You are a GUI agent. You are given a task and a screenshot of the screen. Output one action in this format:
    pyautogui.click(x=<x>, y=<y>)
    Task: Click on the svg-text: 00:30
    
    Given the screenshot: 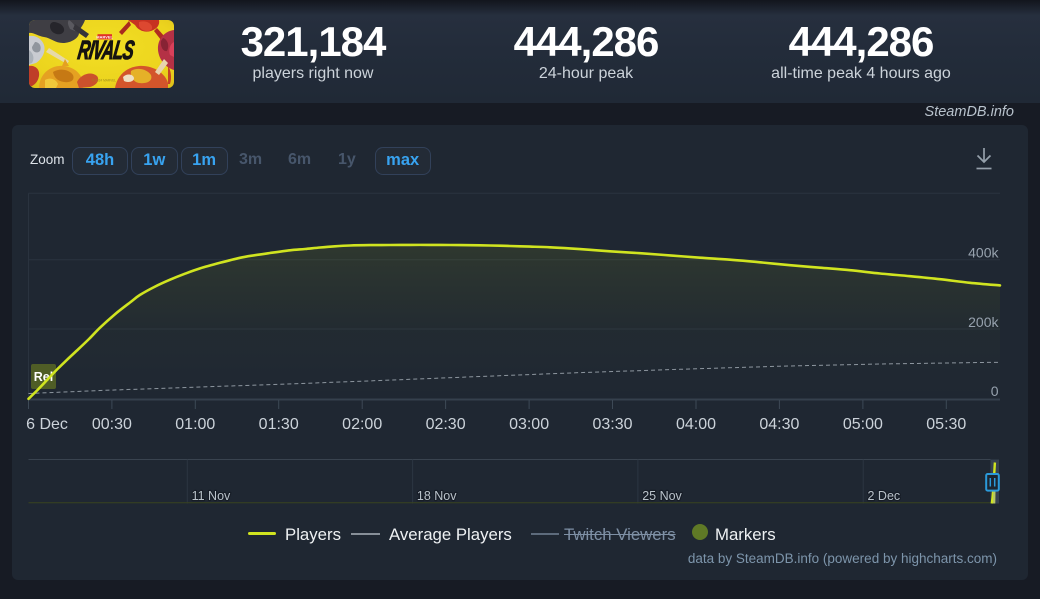 What is the action you would take?
    pyautogui.click(x=112, y=424)
    